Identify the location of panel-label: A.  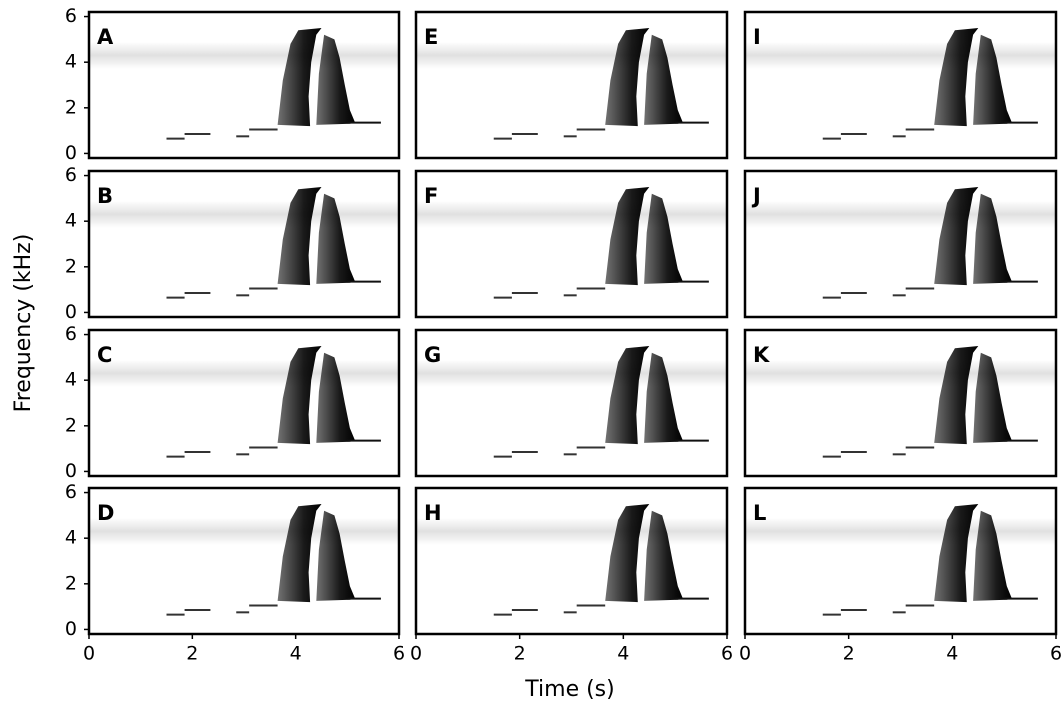
(105, 37).